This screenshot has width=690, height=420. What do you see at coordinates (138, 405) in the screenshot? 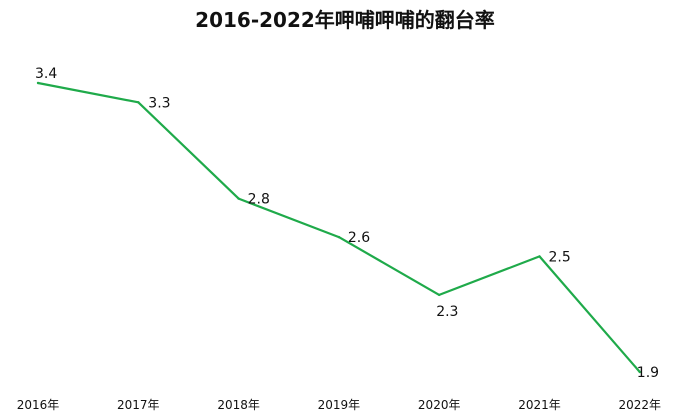
I see `x-tick-label: 2017年` at bounding box center [138, 405].